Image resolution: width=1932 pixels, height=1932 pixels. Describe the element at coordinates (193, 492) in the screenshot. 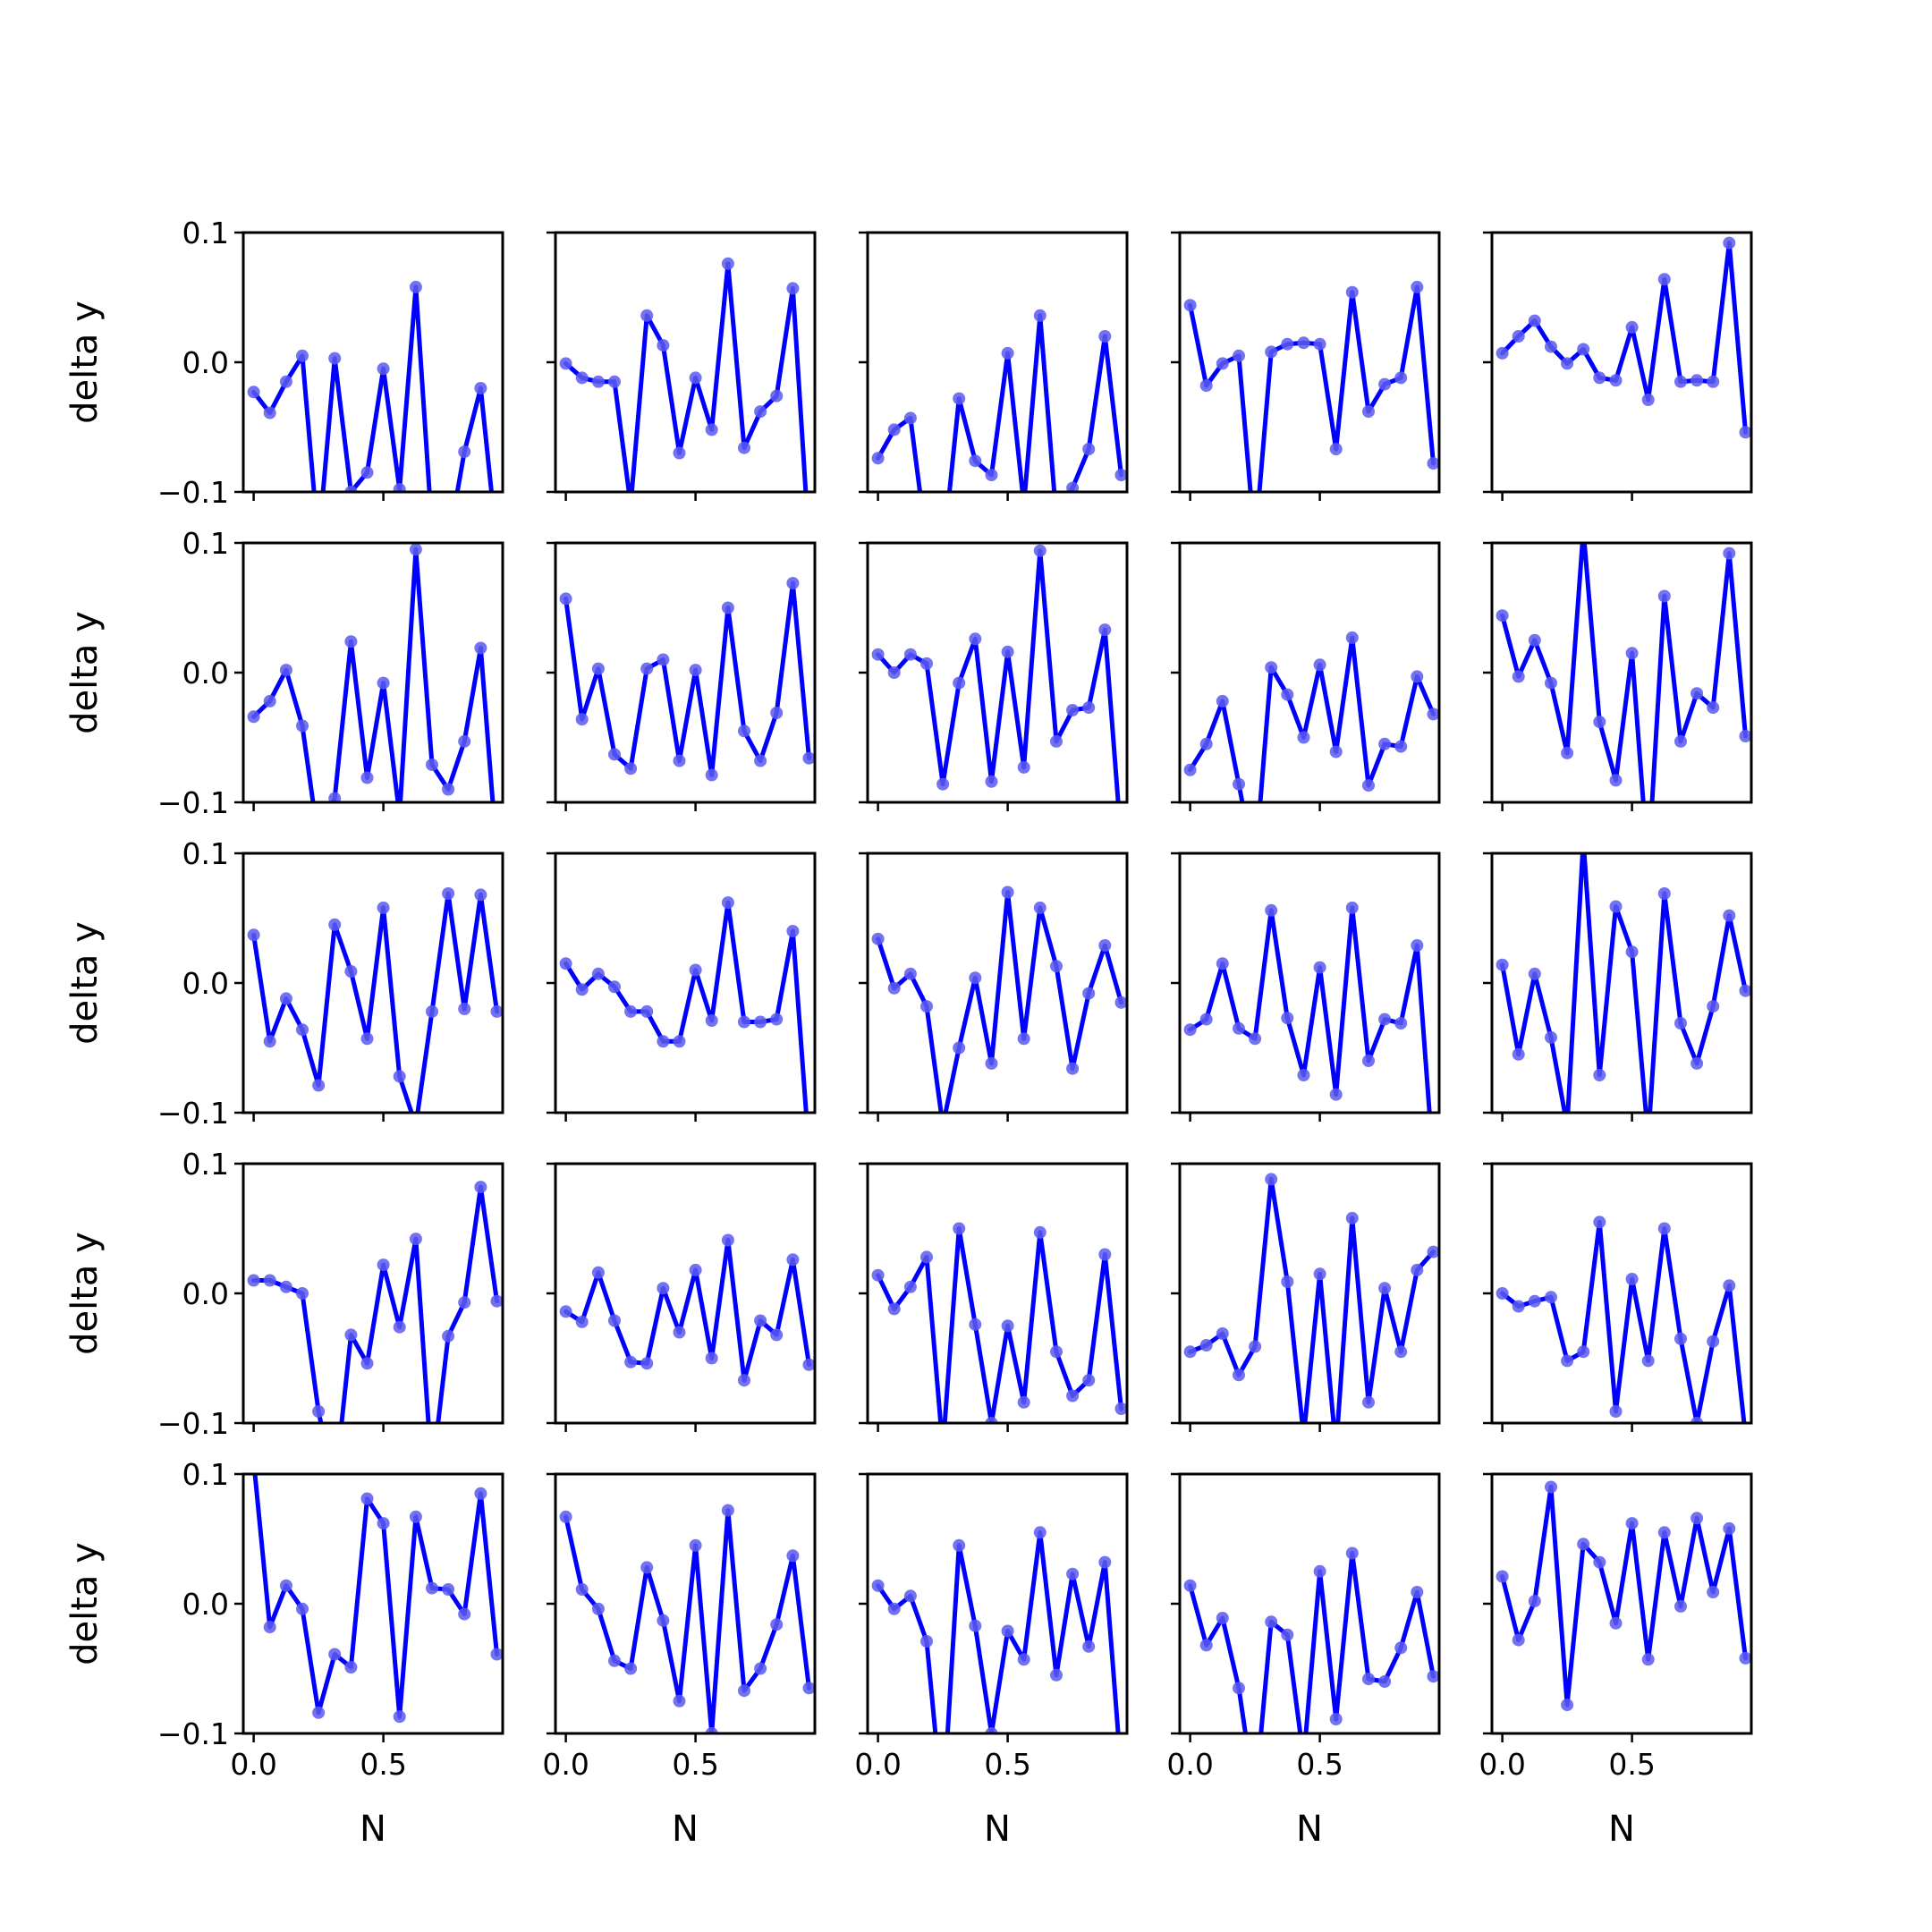

I see `y-tick-label: −0.1` at that location.